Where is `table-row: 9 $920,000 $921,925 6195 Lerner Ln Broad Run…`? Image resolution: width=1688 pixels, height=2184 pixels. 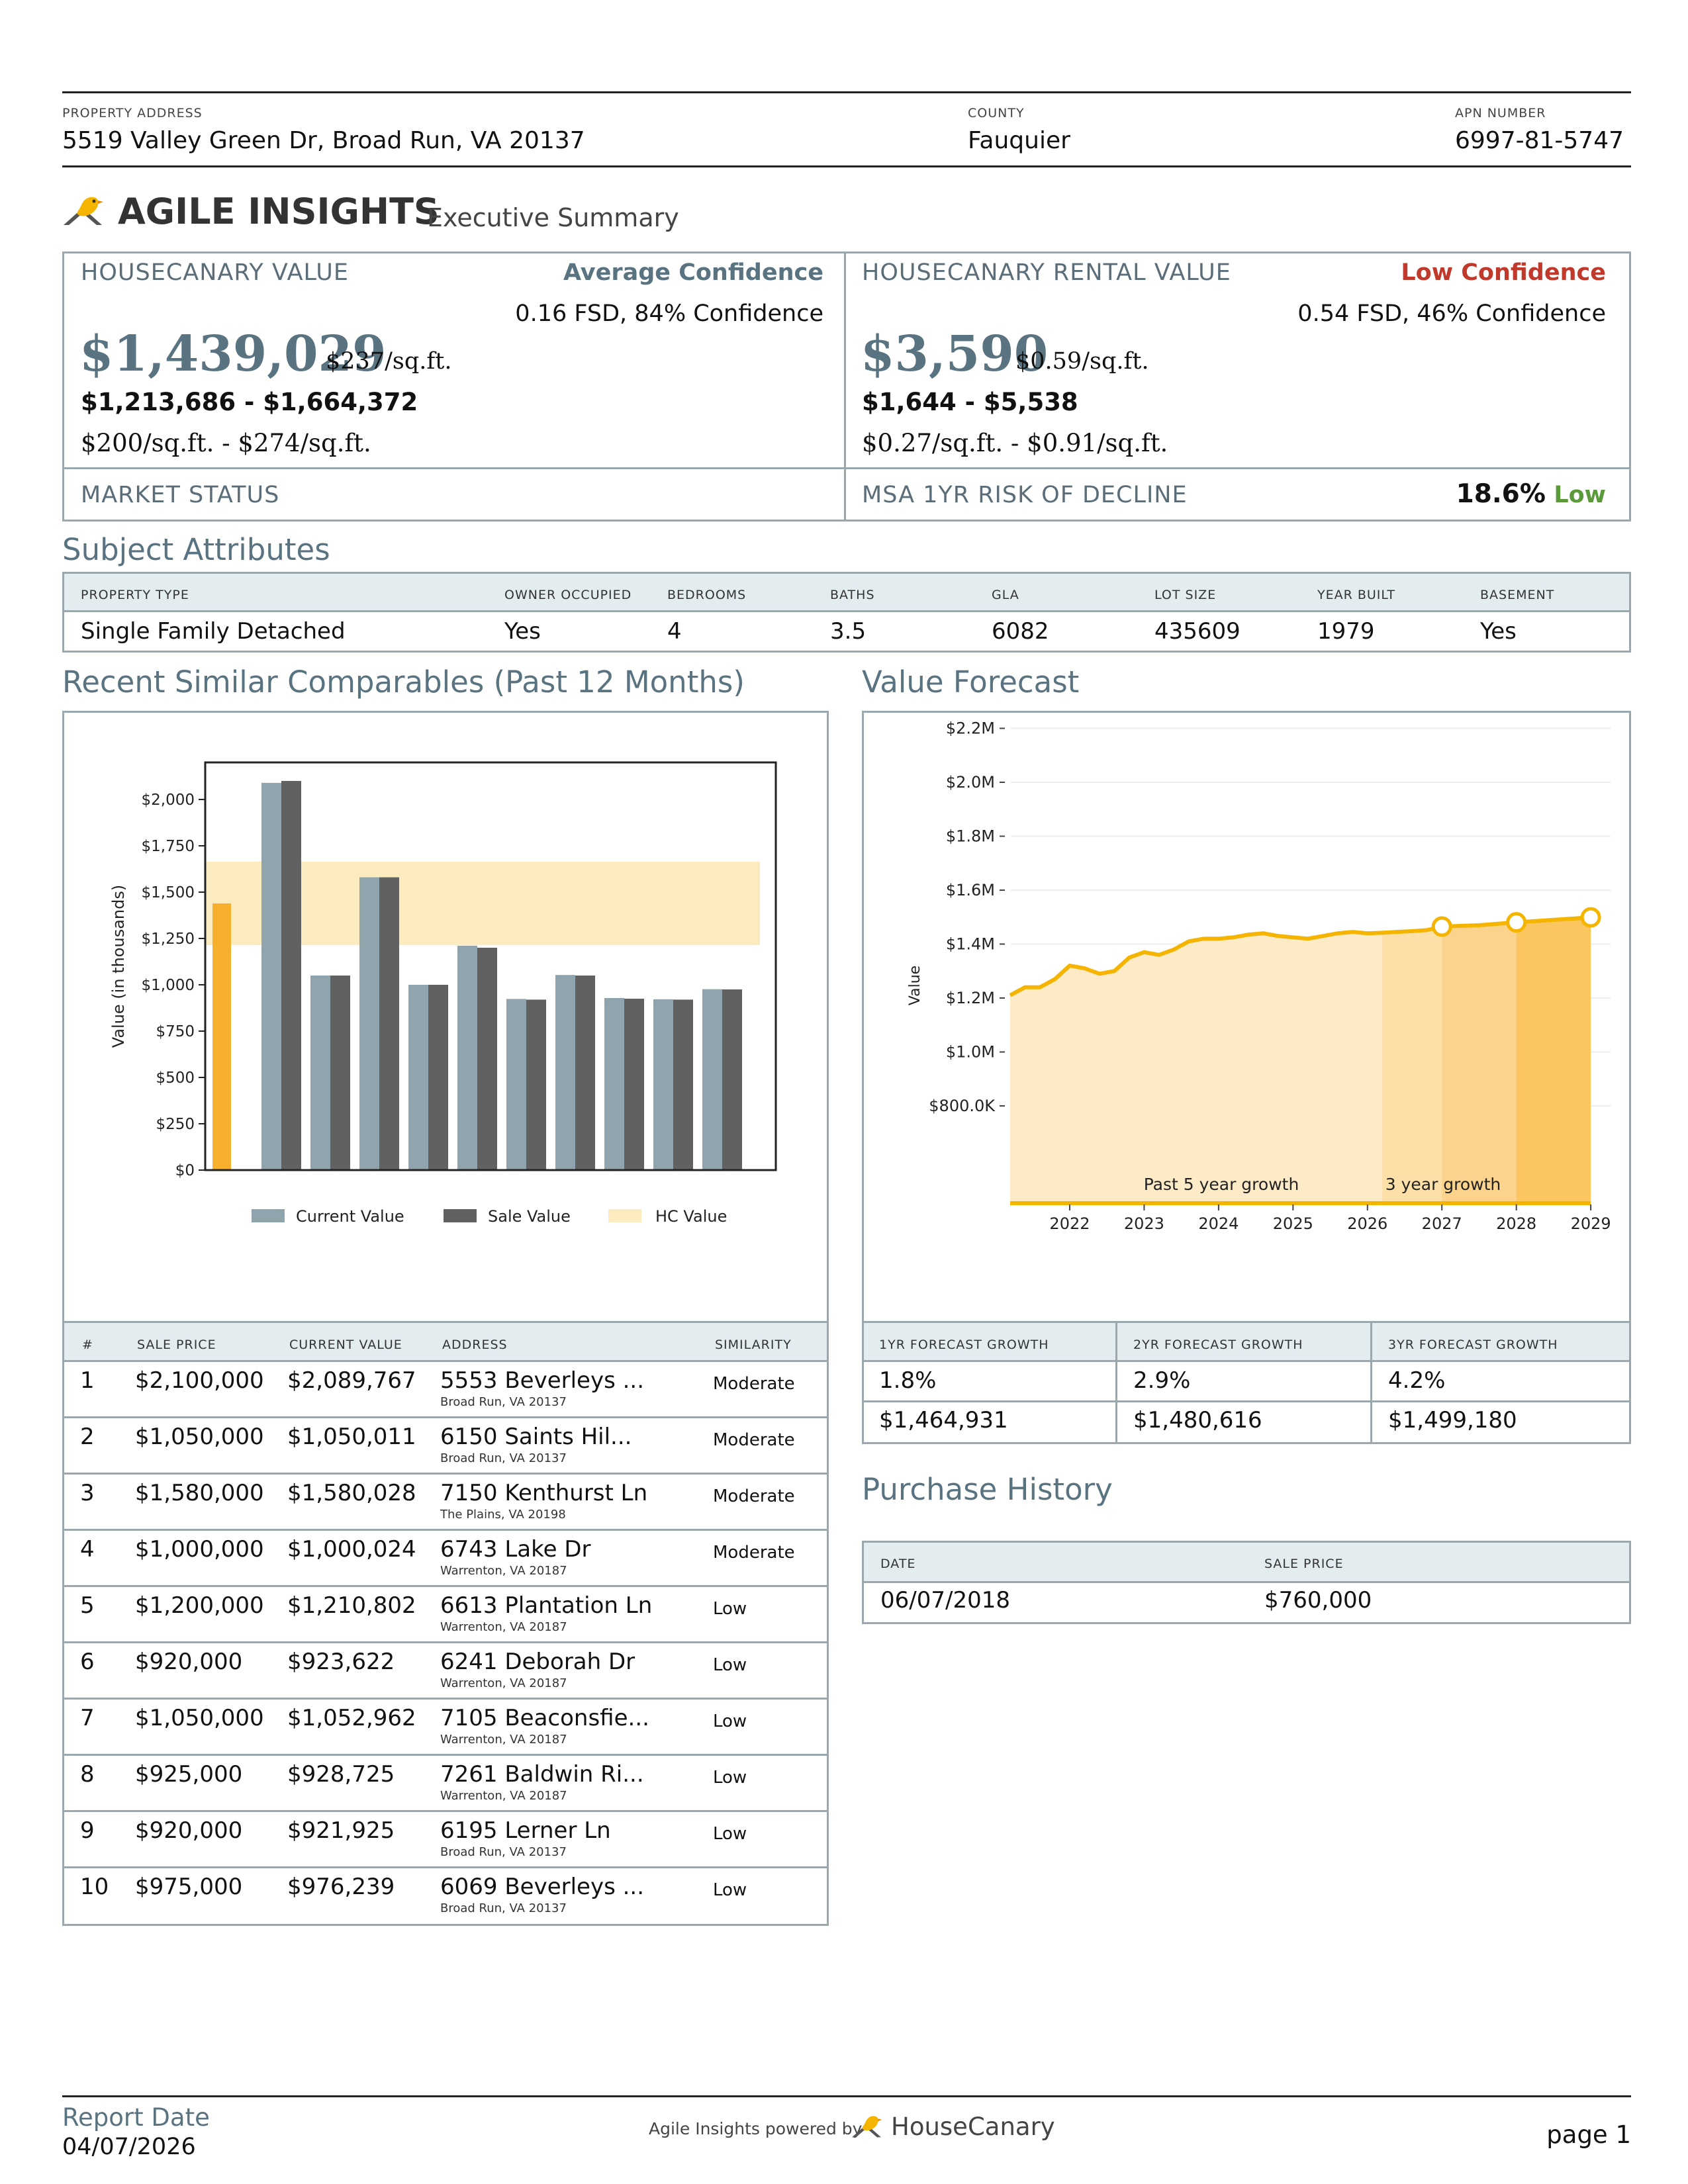
table-row: 9 $920,000 $921,925 6195 Lerner Ln Broad Run… is located at coordinates (445, 1838).